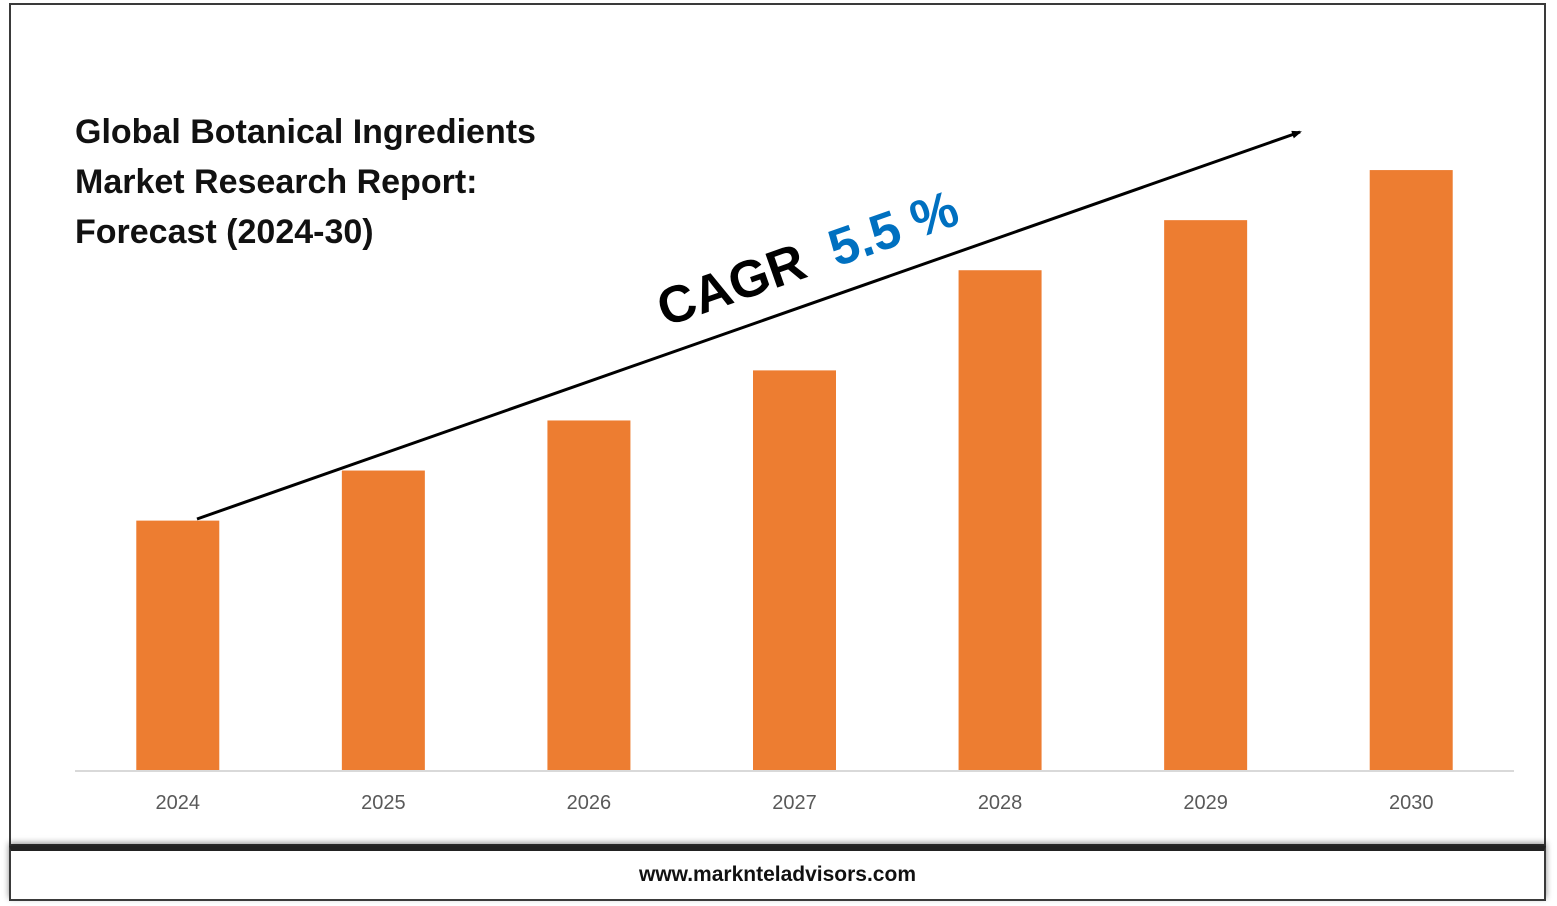 The image size is (1557, 906). Describe the element at coordinates (589, 595) in the screenshot. I see `bar-2026` at that location.